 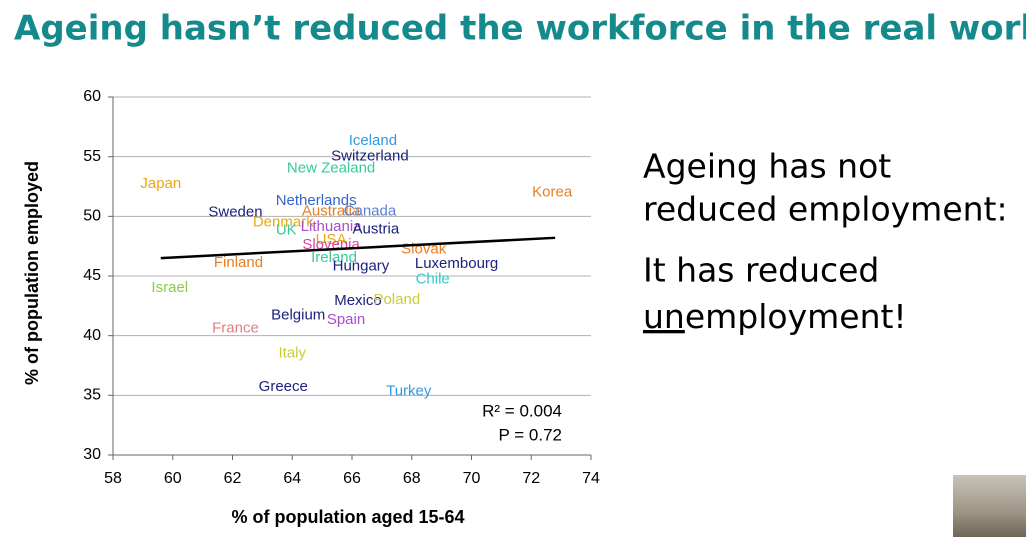 What do you see at coordinates (173, 478) in the screenshot?
I see `x-tick-label: 60` at bounding box center [173, 478].